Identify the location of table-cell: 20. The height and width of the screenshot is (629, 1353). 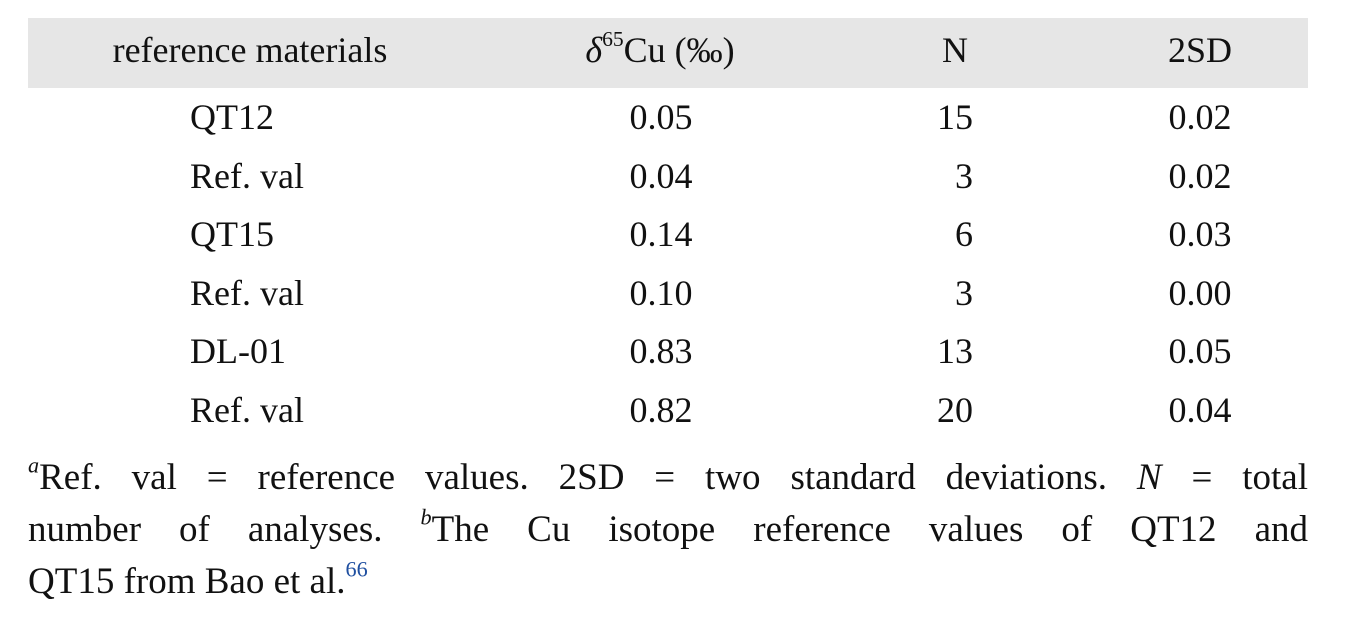
(955, 409).